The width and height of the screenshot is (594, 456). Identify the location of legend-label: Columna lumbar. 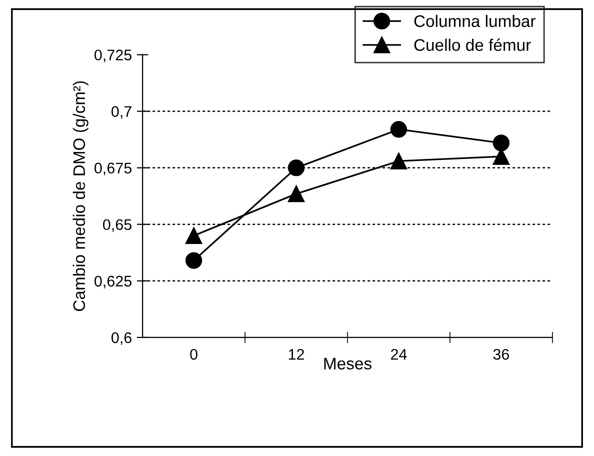
(475, 21).